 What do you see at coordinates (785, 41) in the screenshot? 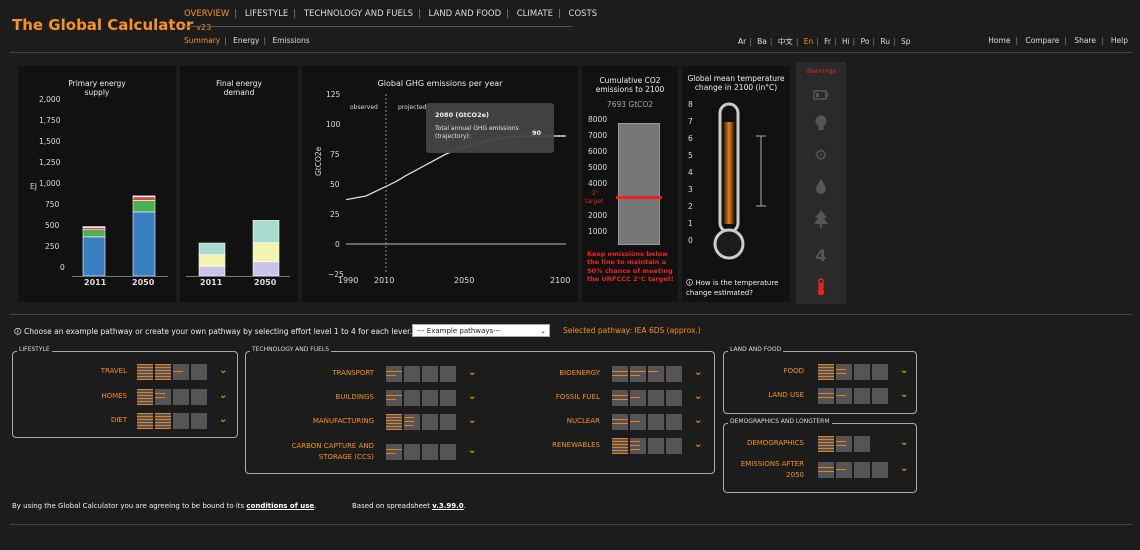
I see `lang-zh: 中文` at bounding box center [785, 41].